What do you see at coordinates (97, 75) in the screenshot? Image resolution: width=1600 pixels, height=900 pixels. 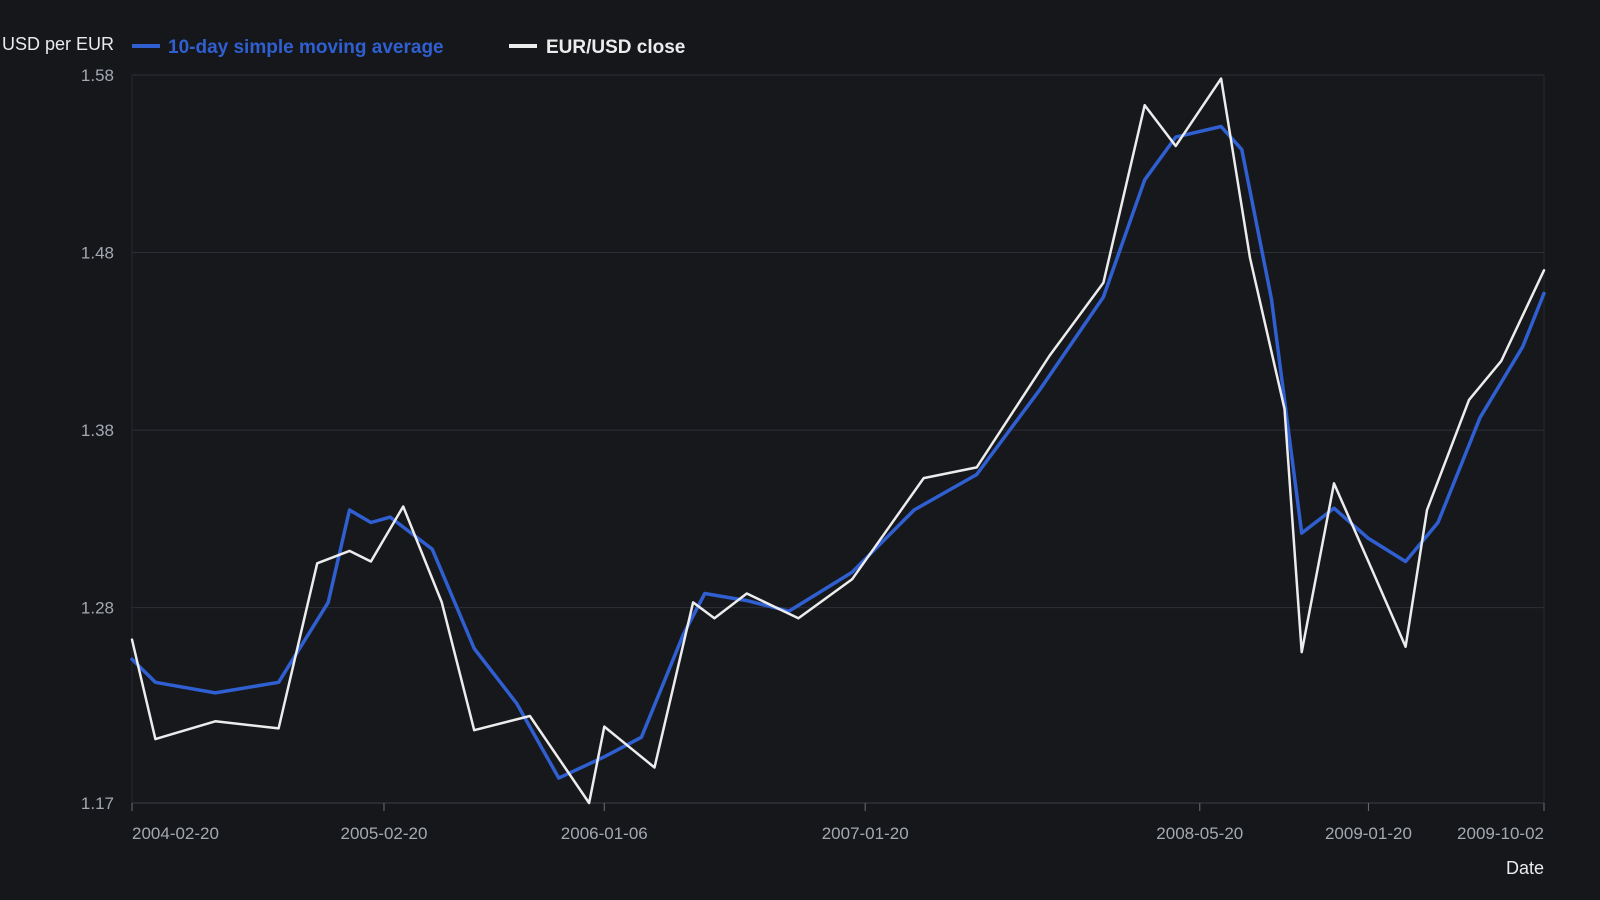 I see `y-tick-label: 1.58` at bounding box center [97, 75].